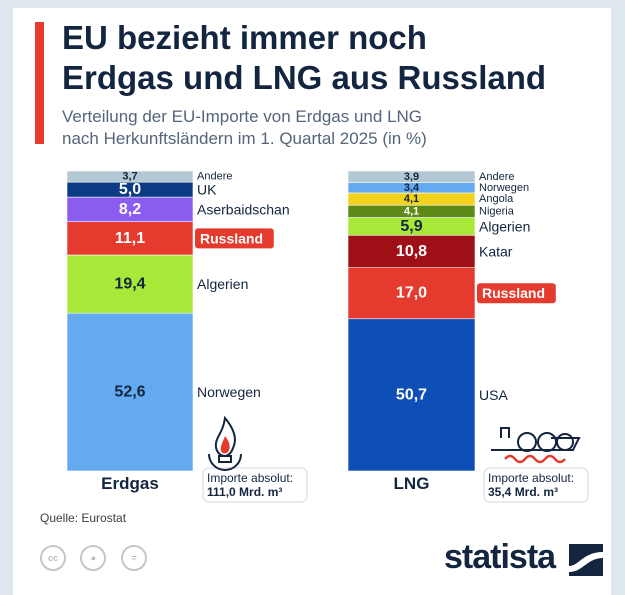  I want to click on legend-label-1-norwegen: Norwegen, so click(504, 188).